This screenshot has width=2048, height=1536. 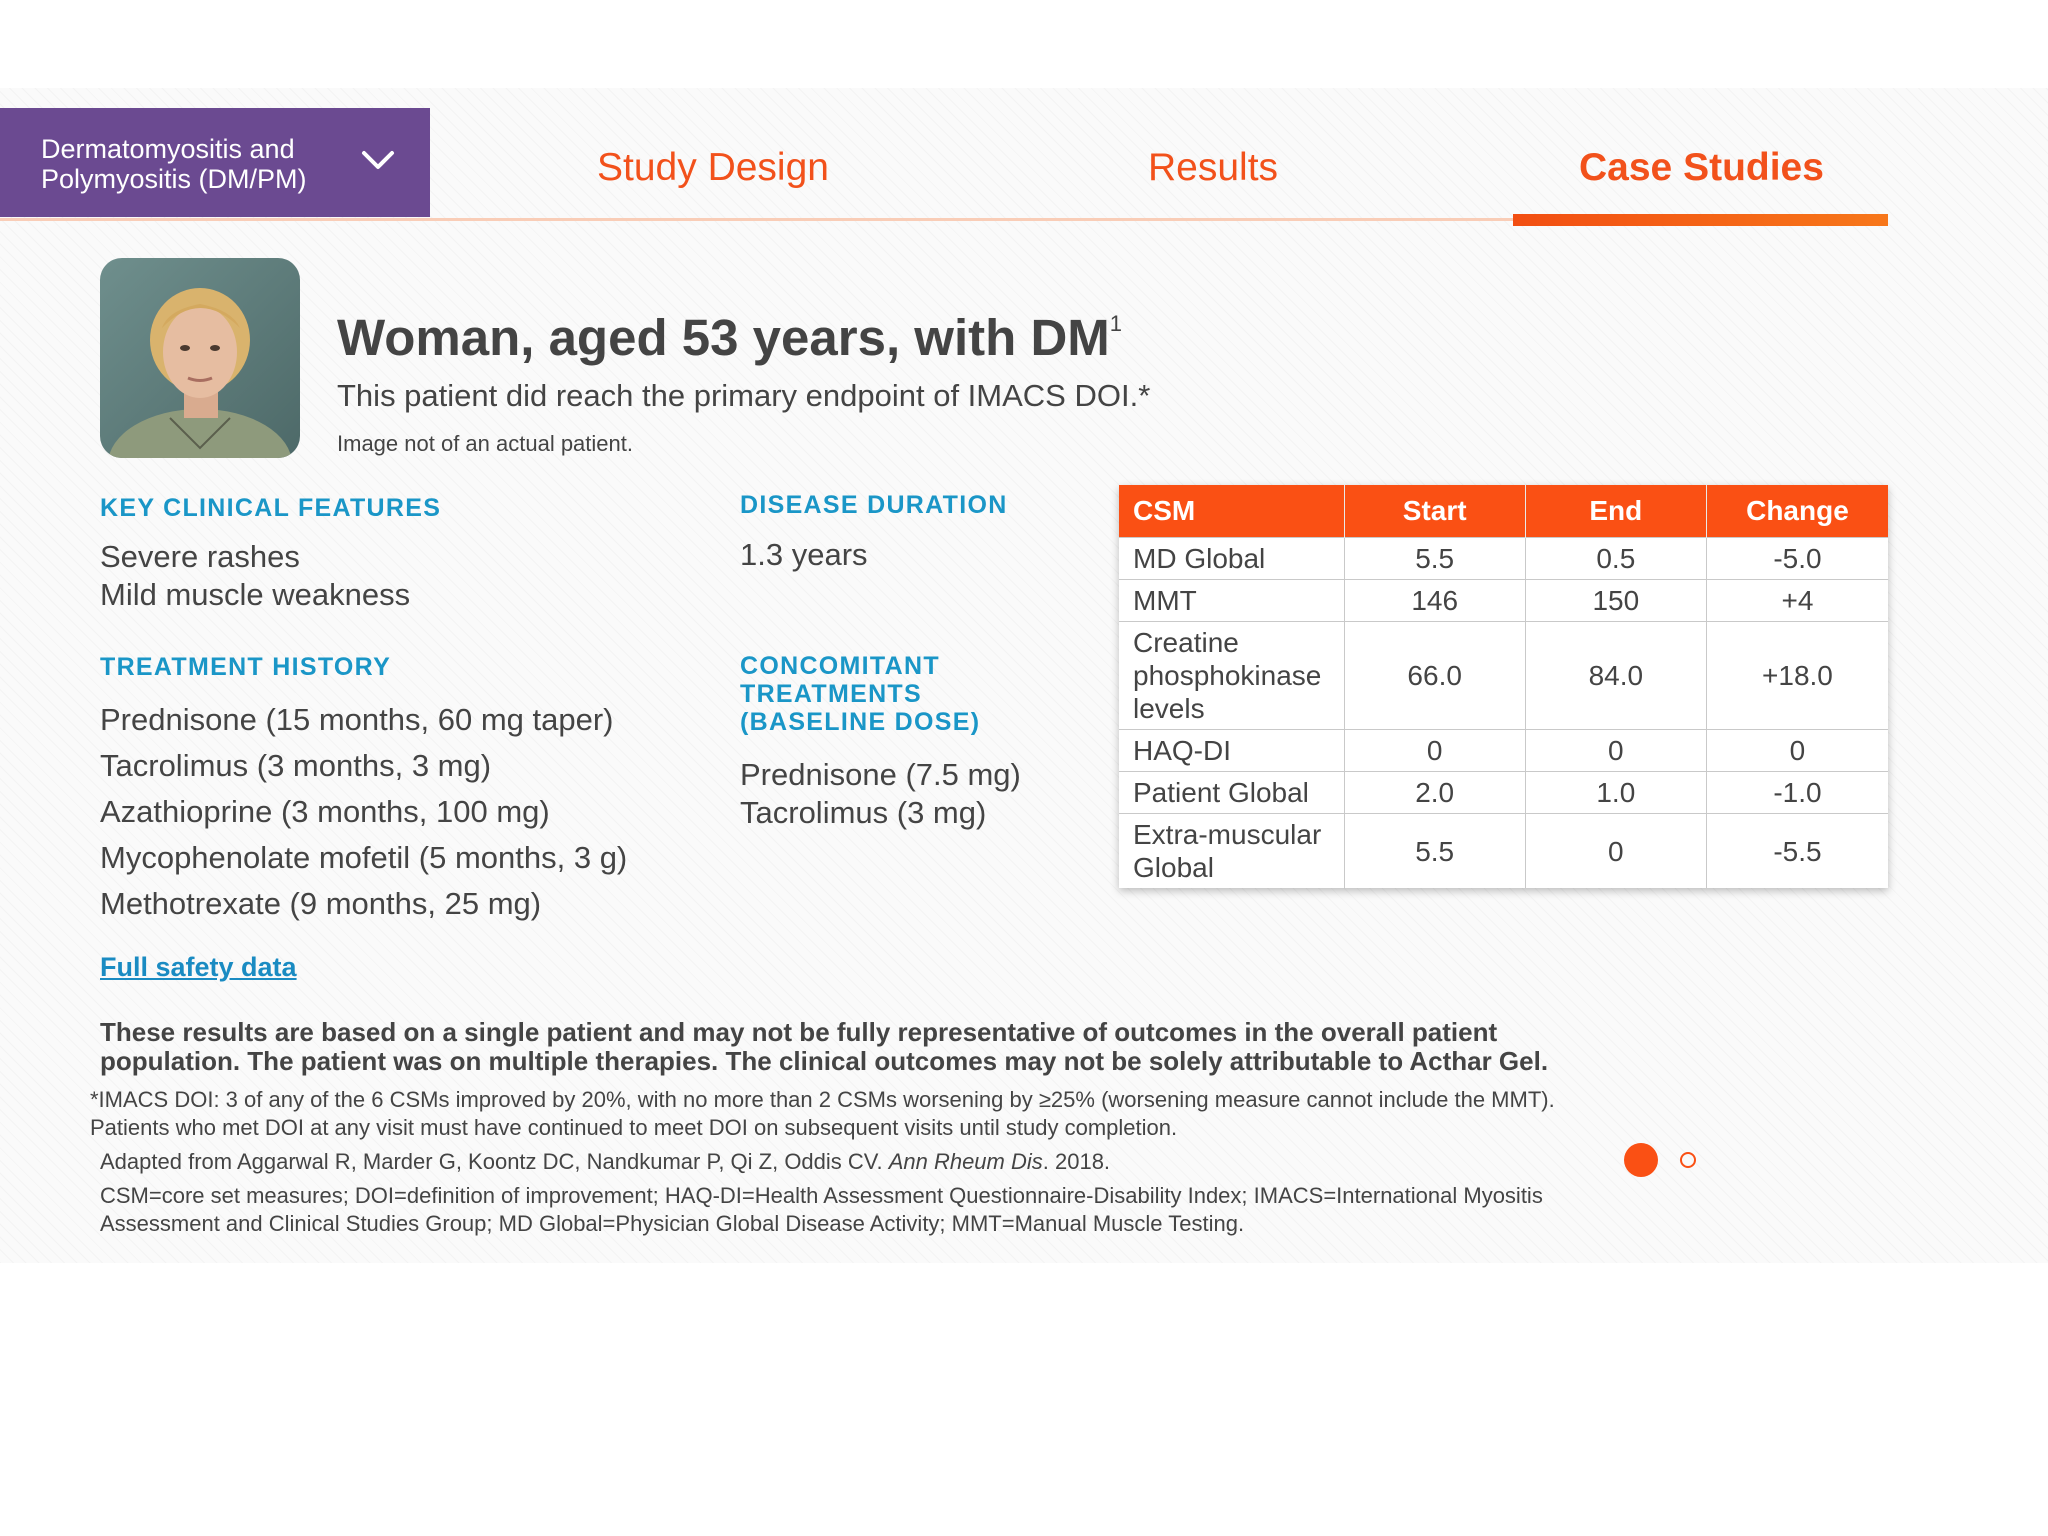 What do you see at coordinates (1231, 601) in the screenshot?
I see `table-cell: MMT` at bounding box center [1231, 601].